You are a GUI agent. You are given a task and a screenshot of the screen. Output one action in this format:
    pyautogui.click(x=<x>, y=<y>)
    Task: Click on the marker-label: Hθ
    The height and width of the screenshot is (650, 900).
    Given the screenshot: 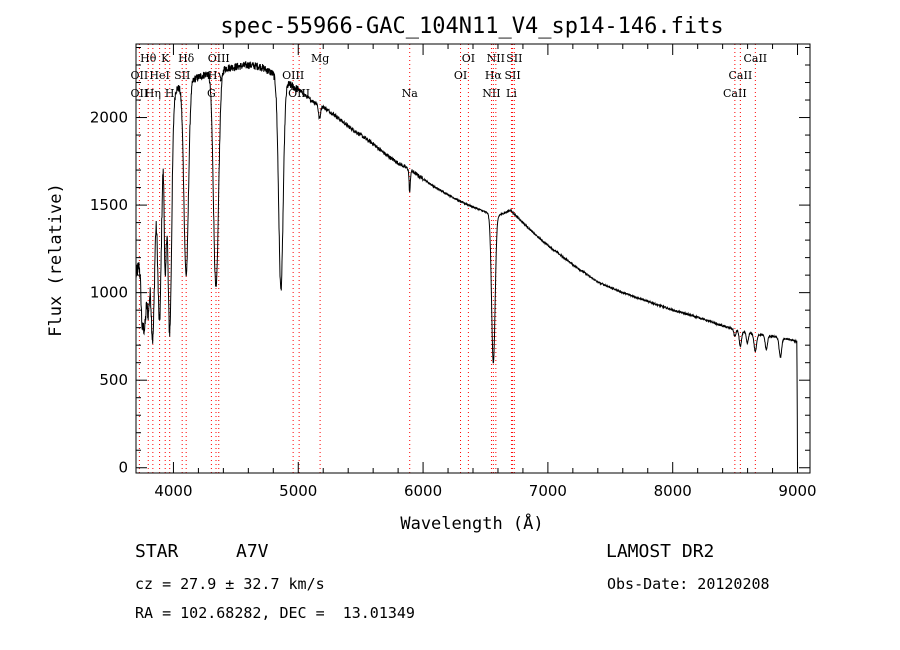 What is the action you would take?
    pyautogui.click(x=148, y=58)
    